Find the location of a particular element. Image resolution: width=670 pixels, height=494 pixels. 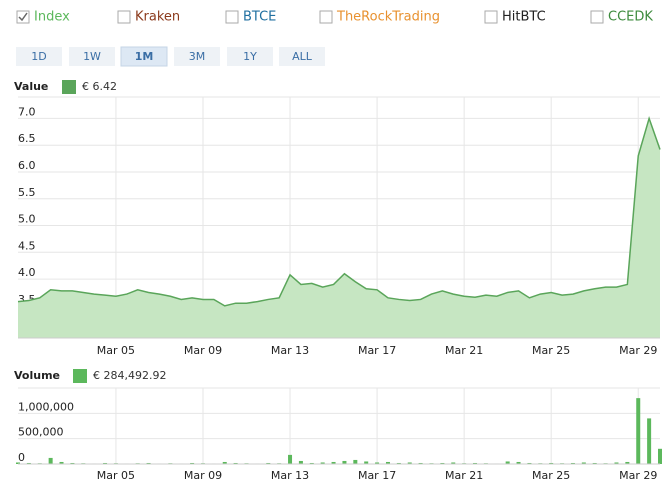

legend-label: HitBTC is located at coordinates (524, 17).